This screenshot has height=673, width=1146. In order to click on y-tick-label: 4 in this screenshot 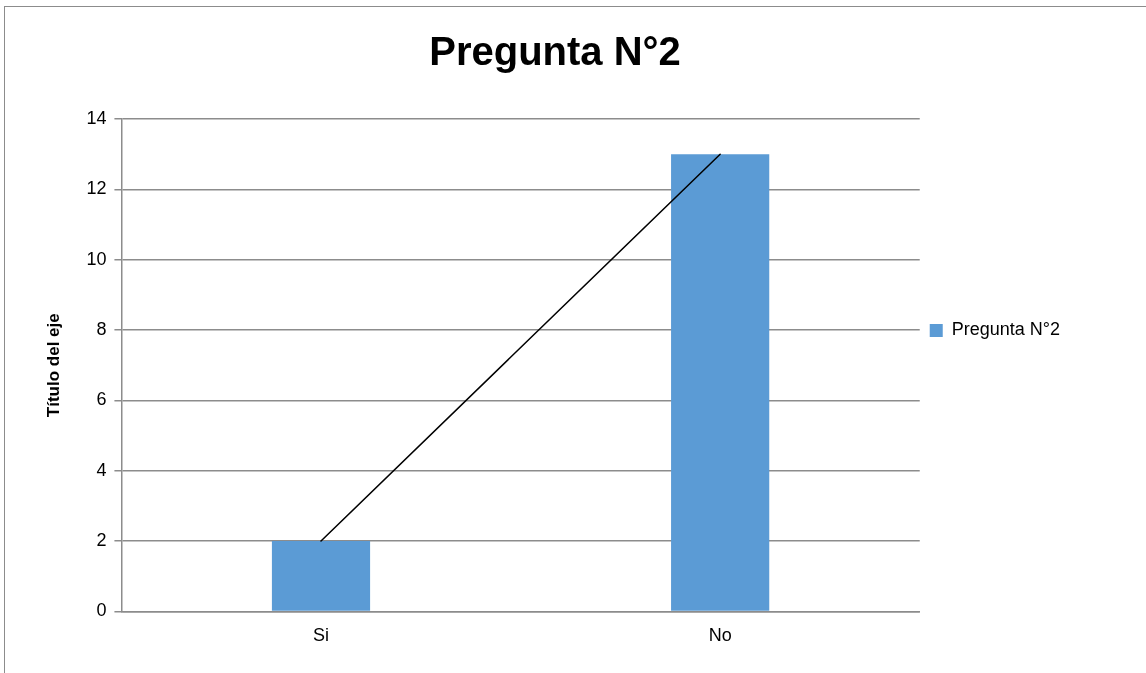, I will do `click(101, 469)`.